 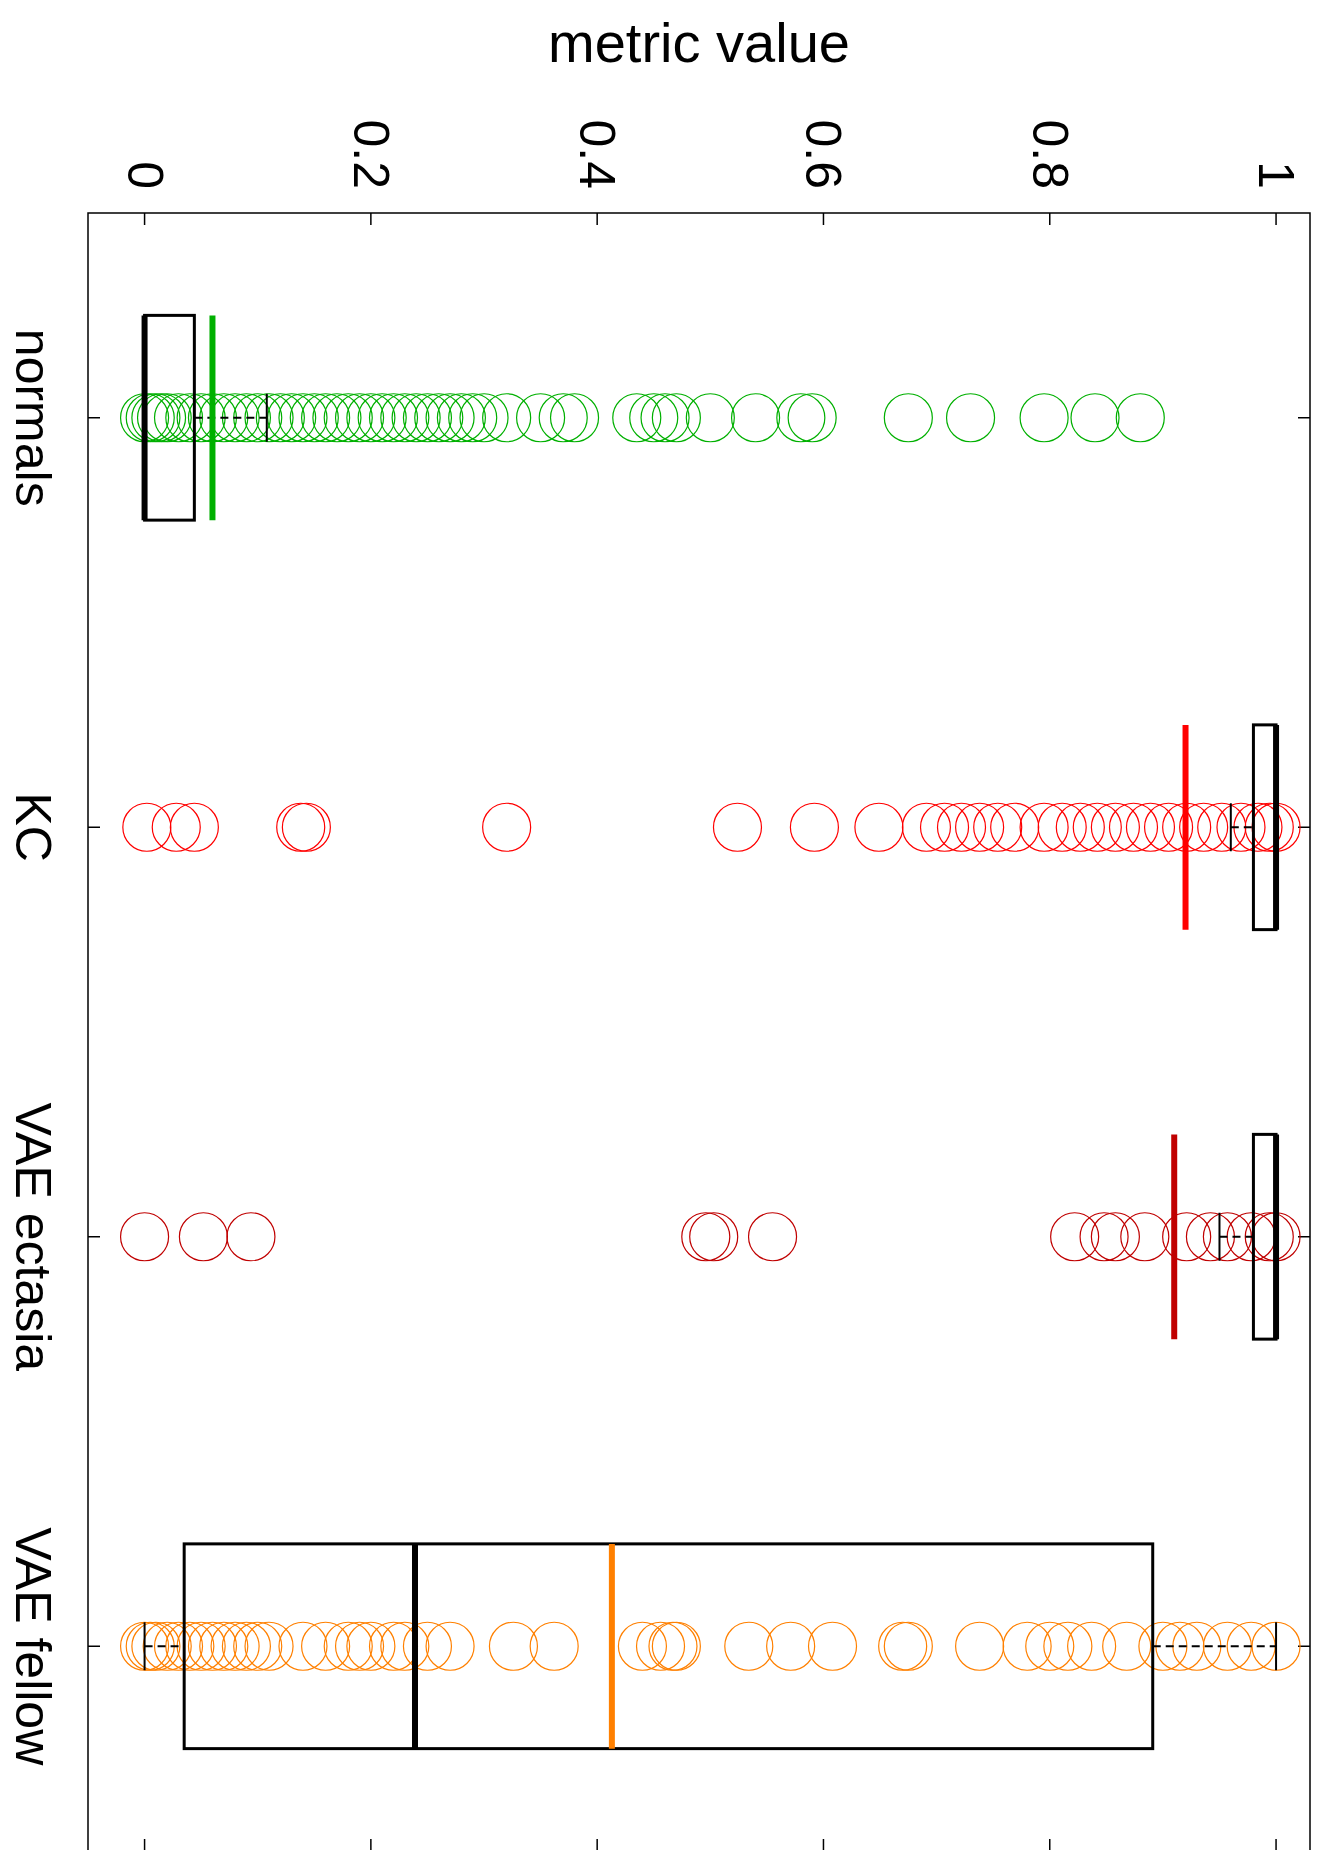 I want to click on x-axis-title: metric value, so click(x=699, y=42).